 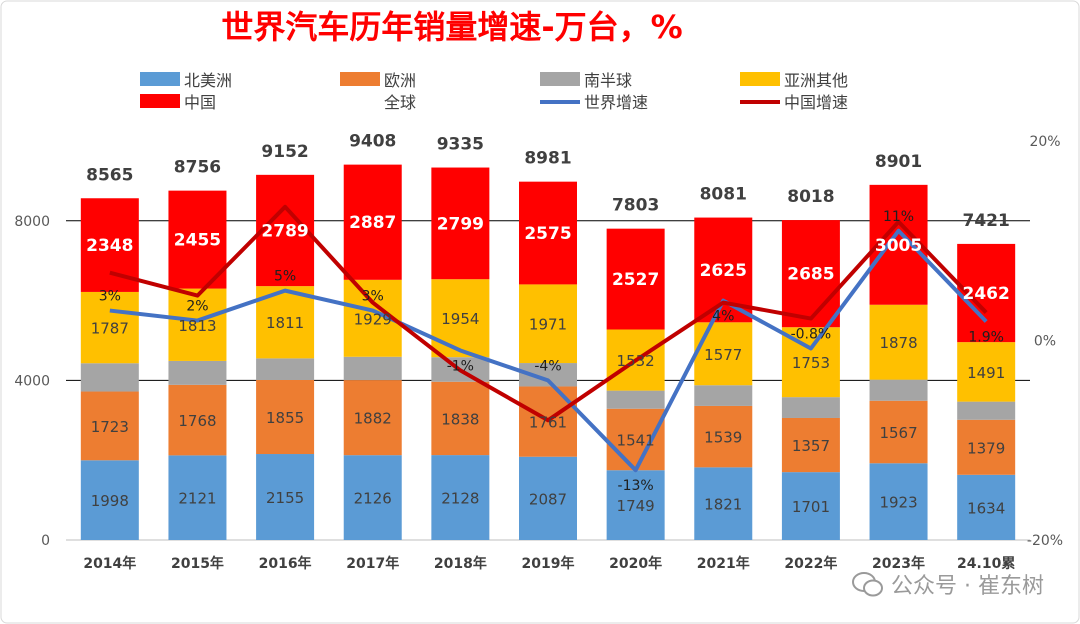 What do you see at coordinates (1044, 142) in the screenshot?
I see `y2-tick-label: 20%` at bounding box center [1044, 142].